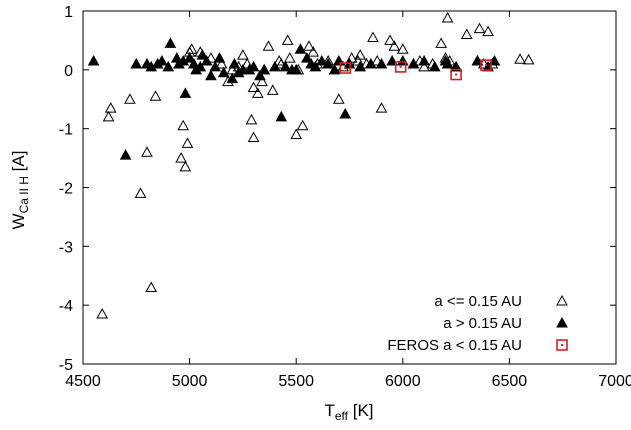  Describe the element at coordinates (66, 306) in the screenshot. I see `y-tick-label: -4` at that location.